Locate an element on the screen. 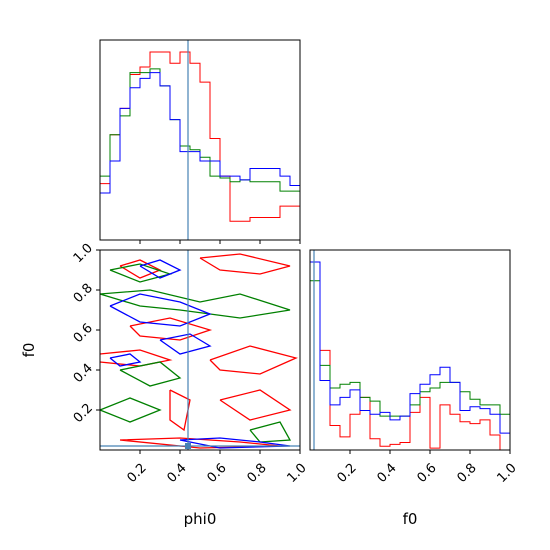 Image resolution: width=550 pixels, height=550 pixels. f0-hist-xtick-label: 0.2 is located at coordinates (346, 473).